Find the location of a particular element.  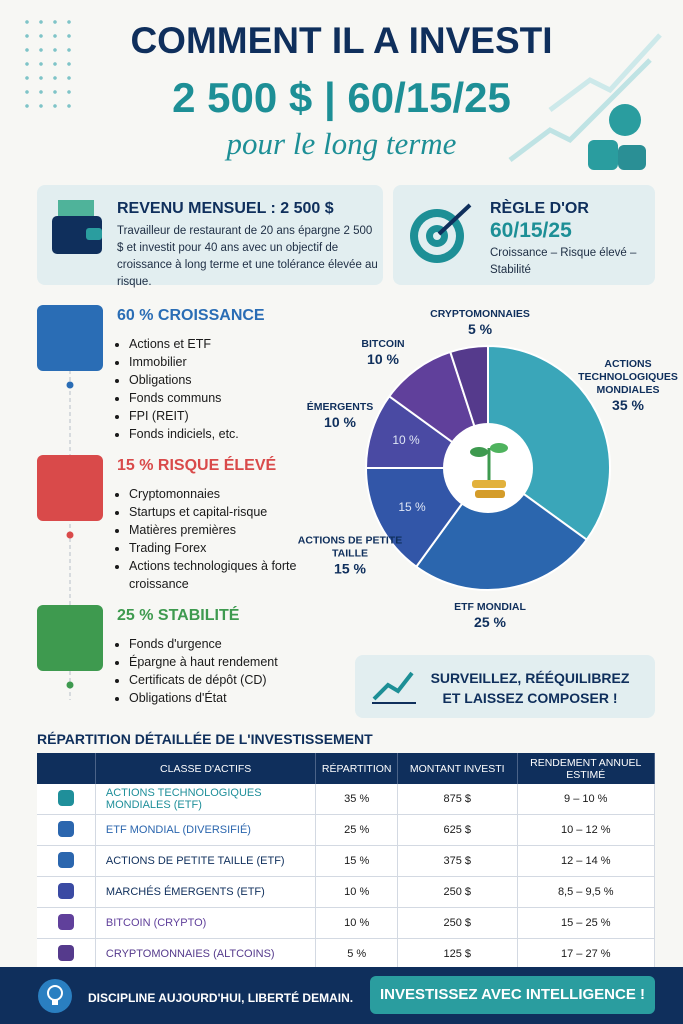

table-cell: ETF MONDIAL (DIVERSIFIÉ) is located at coordinates (206, 830).